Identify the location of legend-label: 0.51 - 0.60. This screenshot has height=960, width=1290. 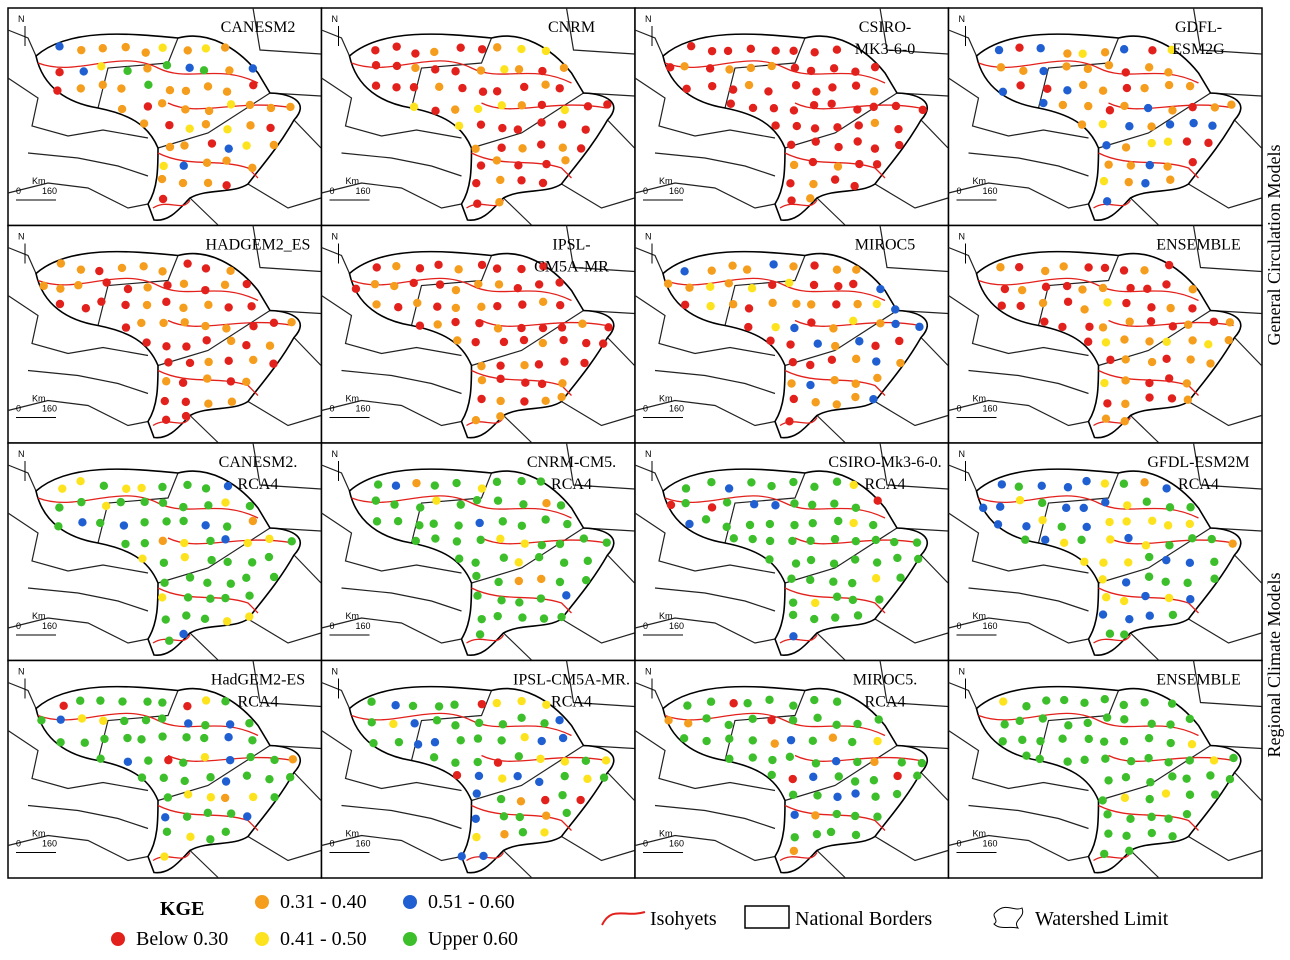
(471, 902).